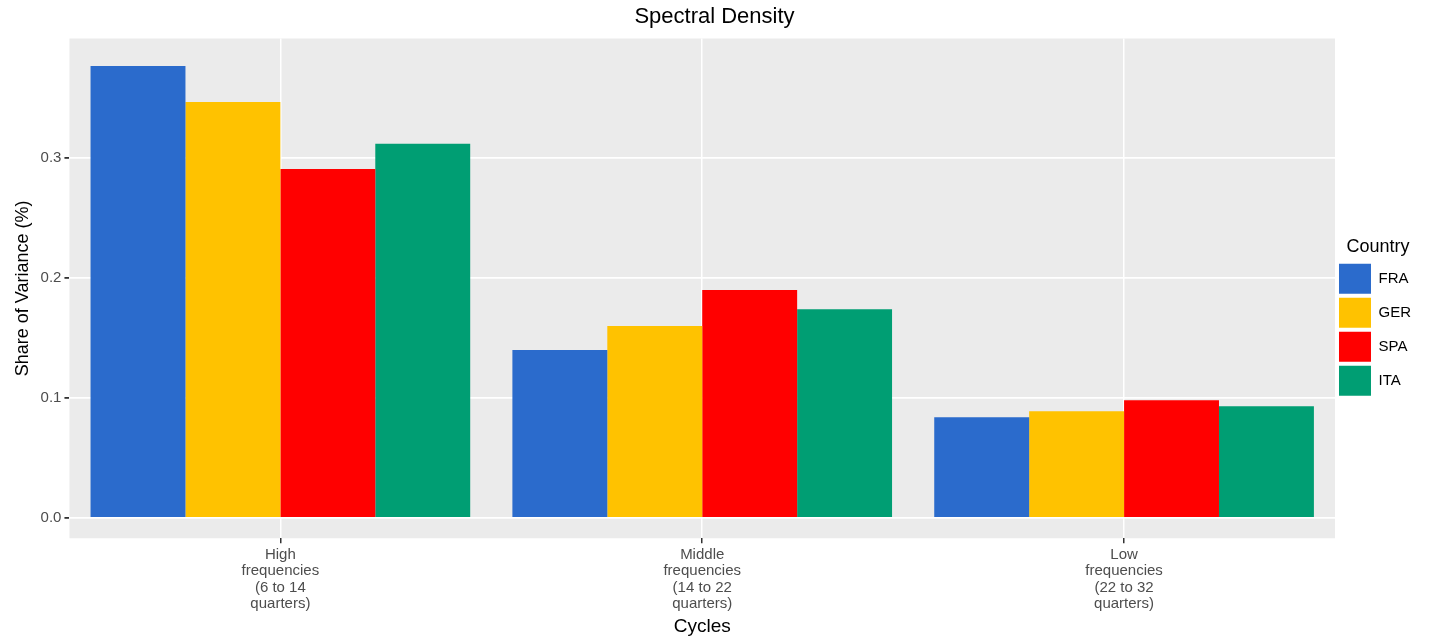  I want to click on chart-title: Spectral Density, so click(714, 16).